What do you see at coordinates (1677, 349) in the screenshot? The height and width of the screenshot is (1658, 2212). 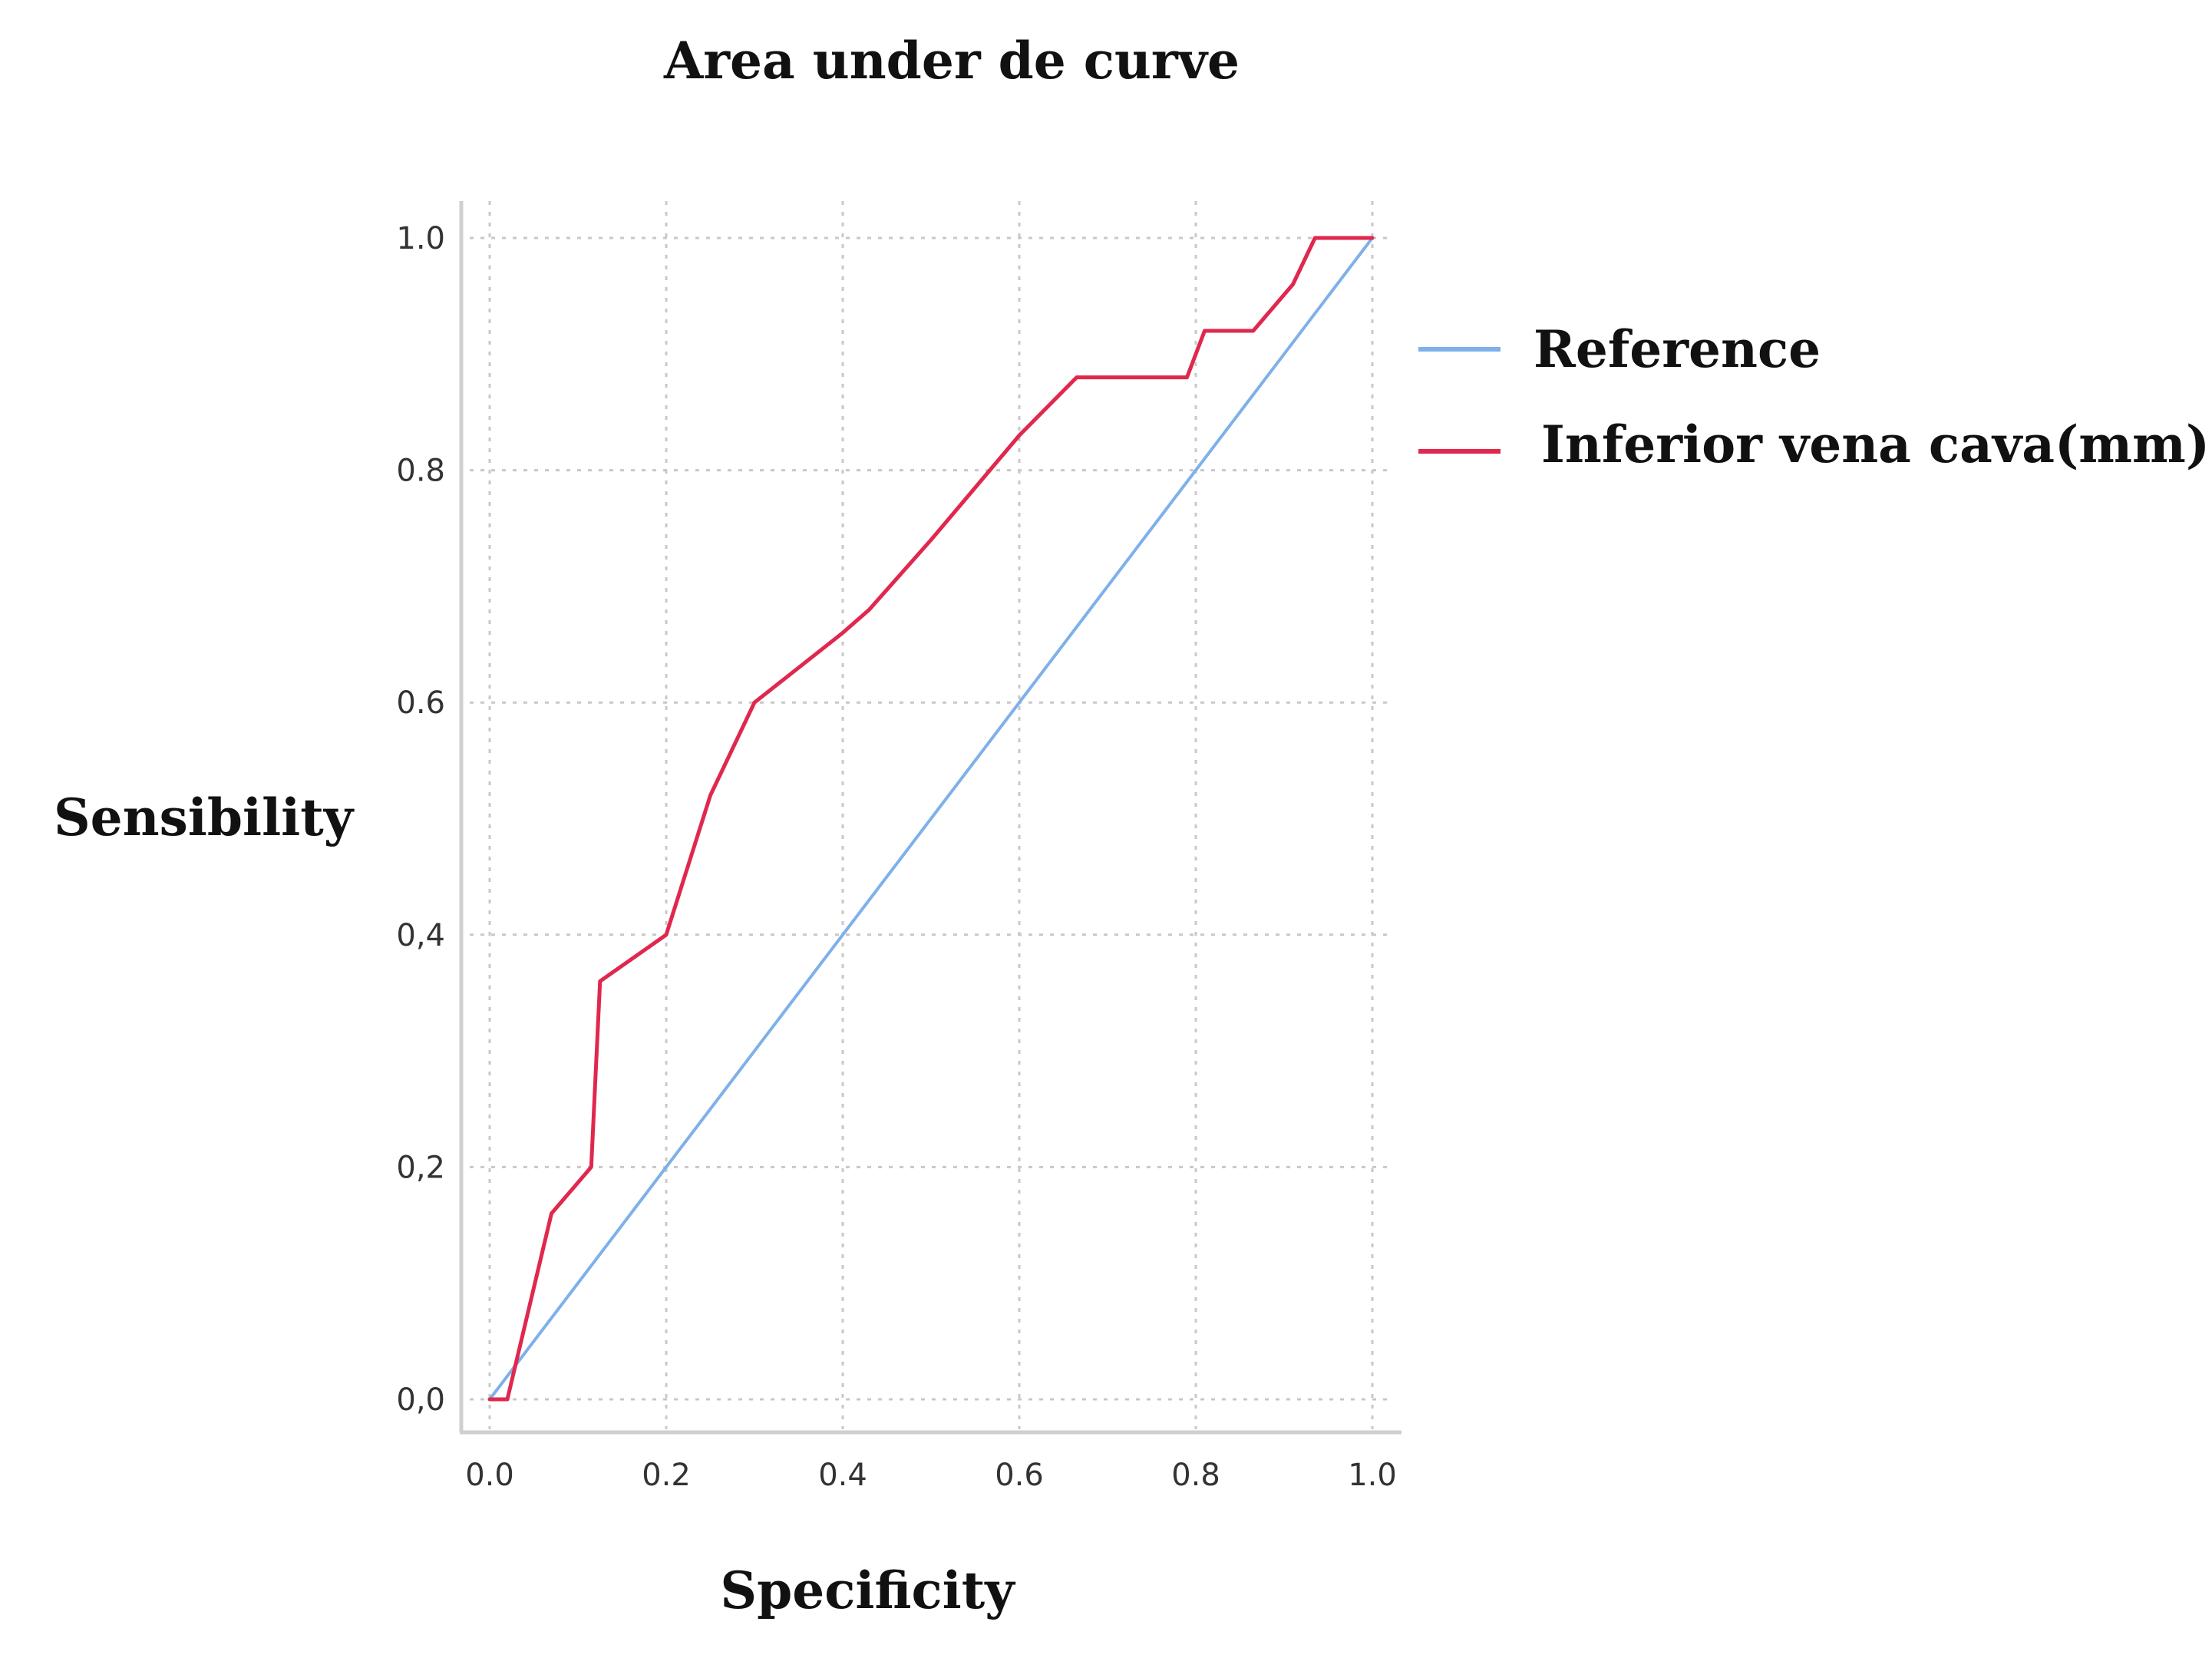 I see `legend-label-reference: Reference` at bounding box center [1677, 349].